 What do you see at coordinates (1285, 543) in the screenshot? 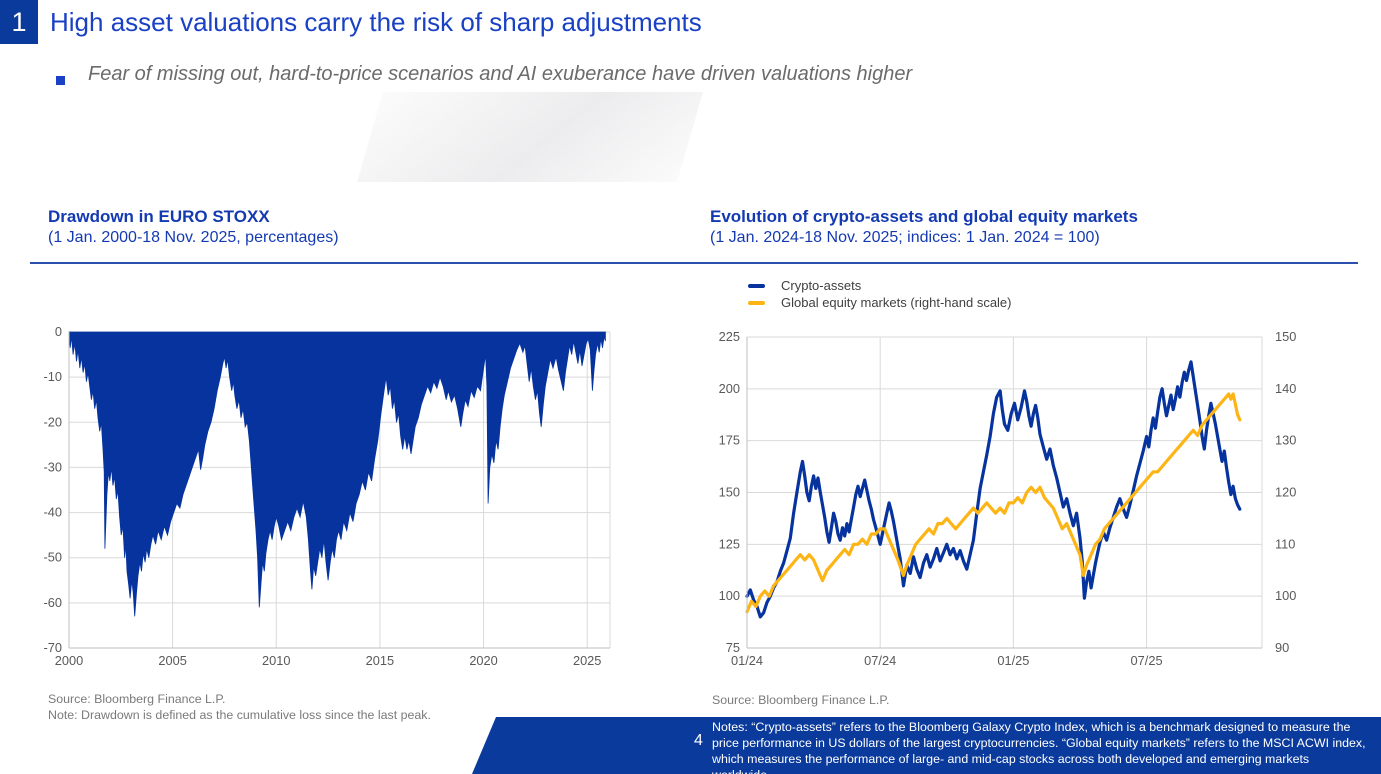
I see `svg-text: 110` at bounding box center [1285, 543].